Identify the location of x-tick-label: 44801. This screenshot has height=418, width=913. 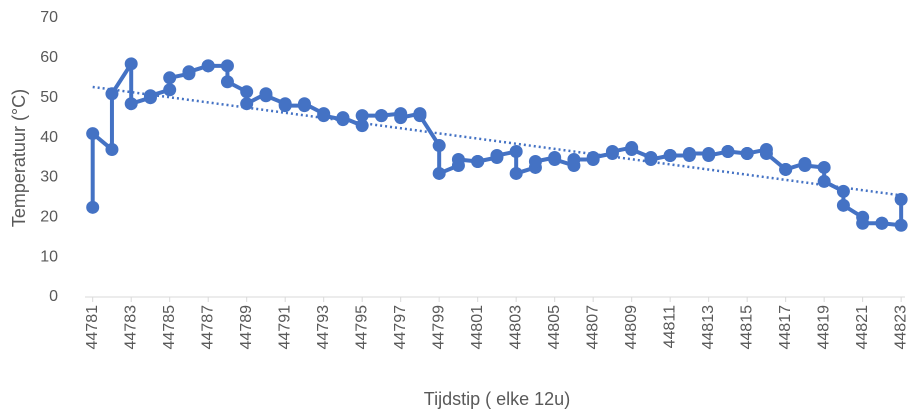
(477, 327).